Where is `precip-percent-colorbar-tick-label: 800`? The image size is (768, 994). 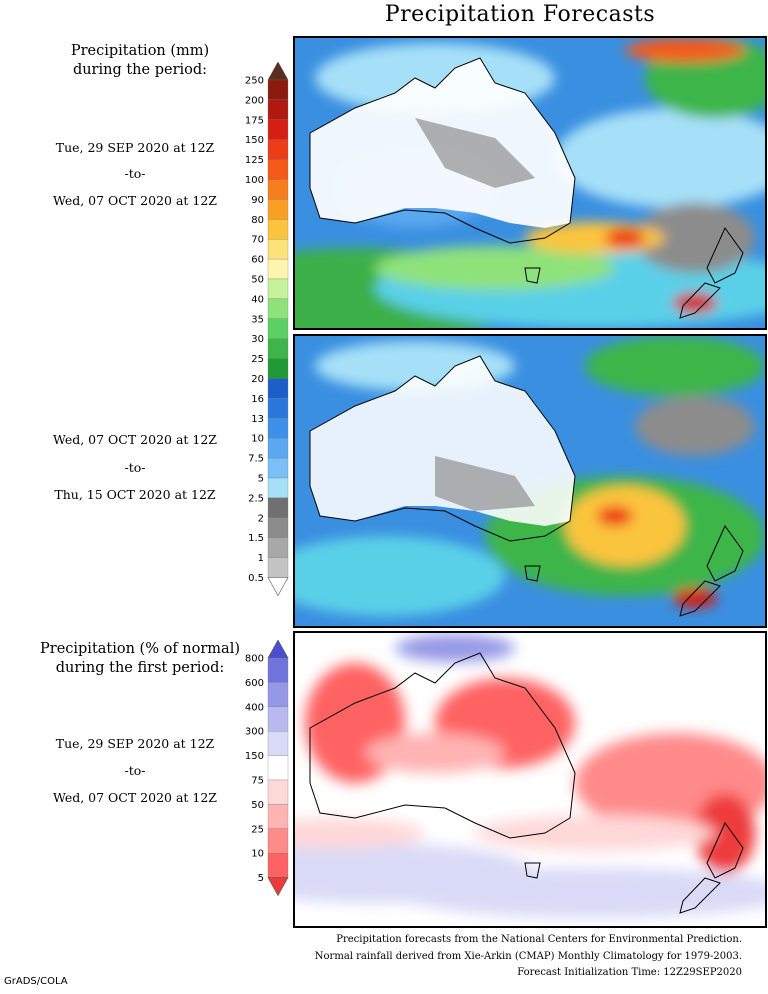 precip-percent-colorbar-tick-label: 800 is located at coordinates (254, 659).